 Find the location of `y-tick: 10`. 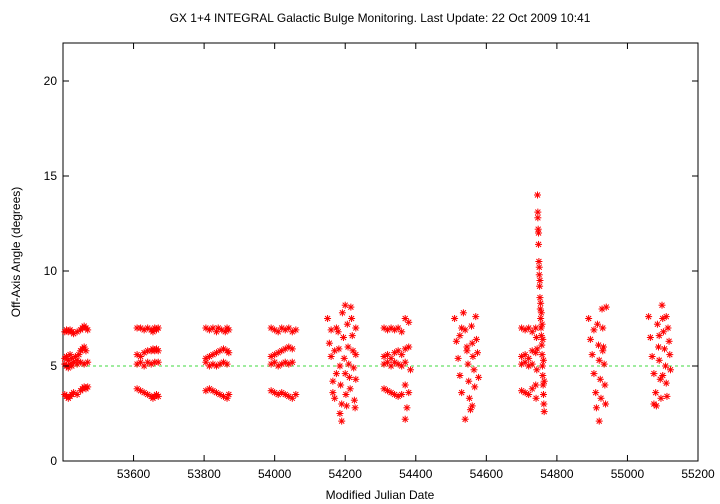

y-tick: 10 is located at coordinates (371, 271).